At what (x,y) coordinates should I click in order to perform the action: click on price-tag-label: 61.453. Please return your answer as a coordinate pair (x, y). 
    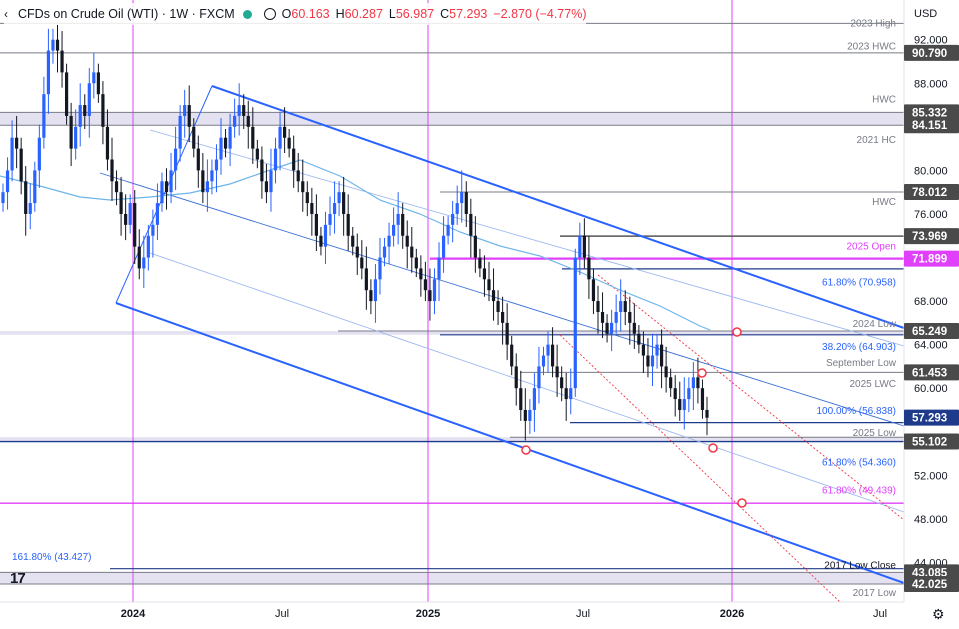
    Looking at the image, I should click on (929, 373).